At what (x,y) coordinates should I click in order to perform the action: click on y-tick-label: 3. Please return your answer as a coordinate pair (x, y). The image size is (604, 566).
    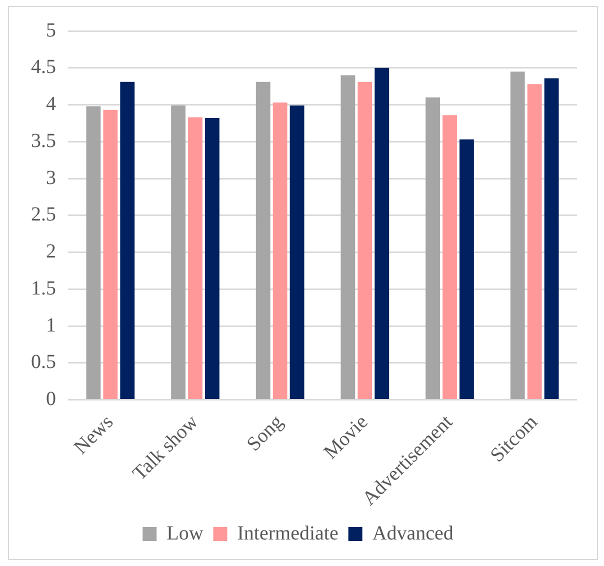
    Looking at the image, I should click on (51, 177).